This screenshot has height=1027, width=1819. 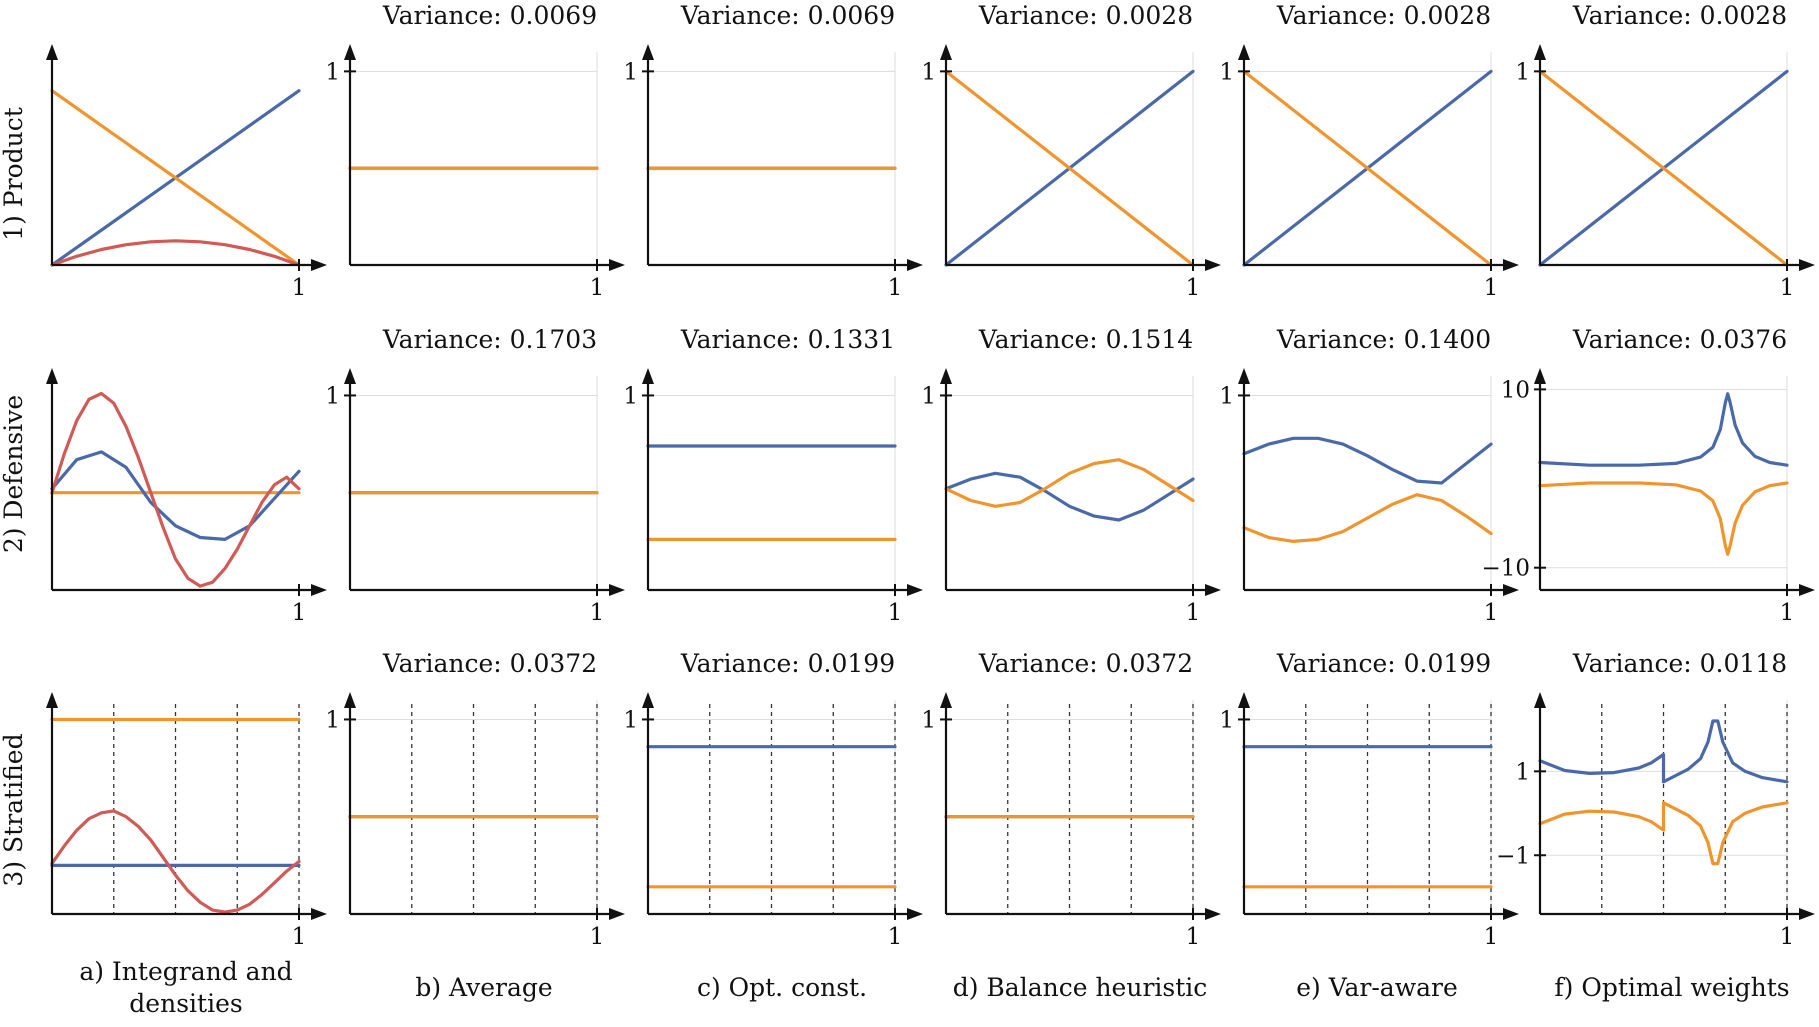 What do you see at coordinates (1655, 799) in the screenshot?
I see `panel-3f: Variance: 0.0118 1 1 −1` at bounding box center [1655, 799].